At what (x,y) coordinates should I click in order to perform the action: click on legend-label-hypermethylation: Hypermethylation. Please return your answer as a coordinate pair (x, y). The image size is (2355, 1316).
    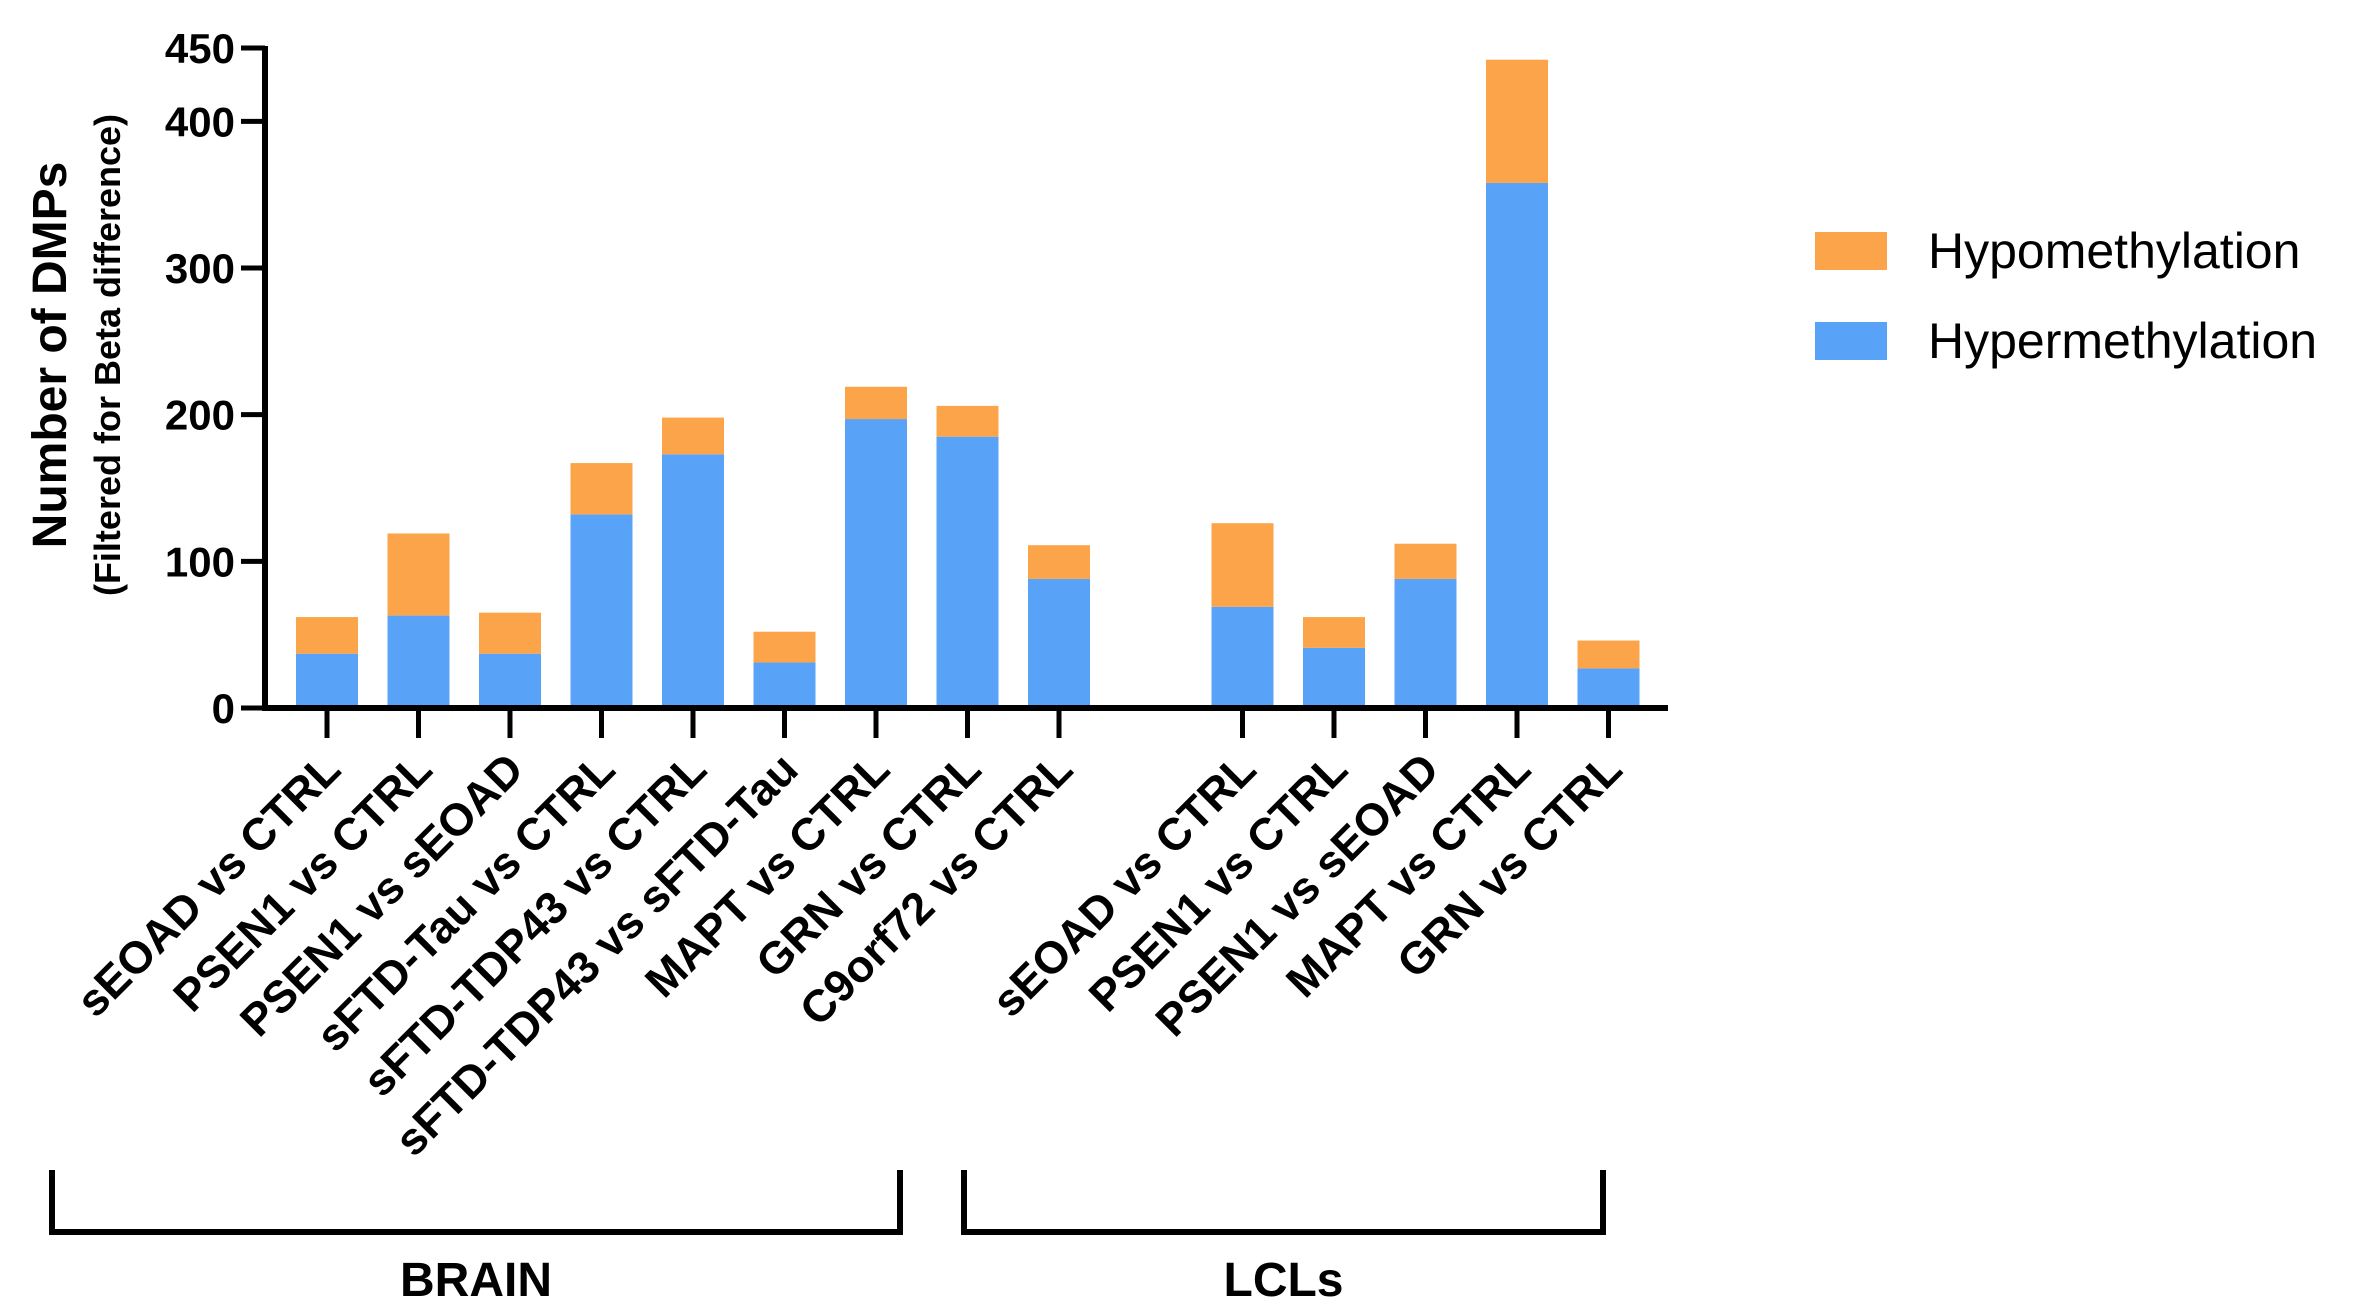
    Looking at the image, I should click on (2122, 341).